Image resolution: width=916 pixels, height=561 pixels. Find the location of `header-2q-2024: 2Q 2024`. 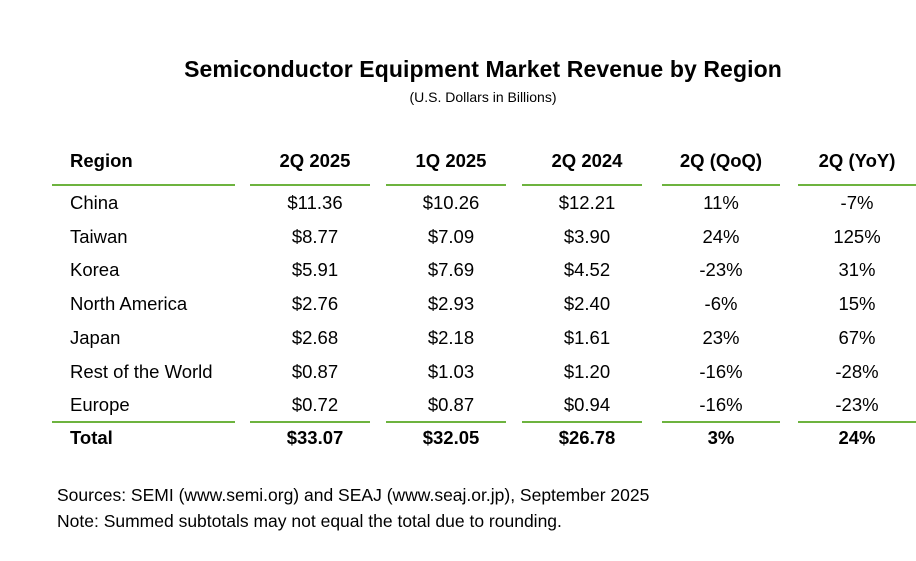

header-2q-2024: 2Q 2024 is located at coordinates (587, 160).